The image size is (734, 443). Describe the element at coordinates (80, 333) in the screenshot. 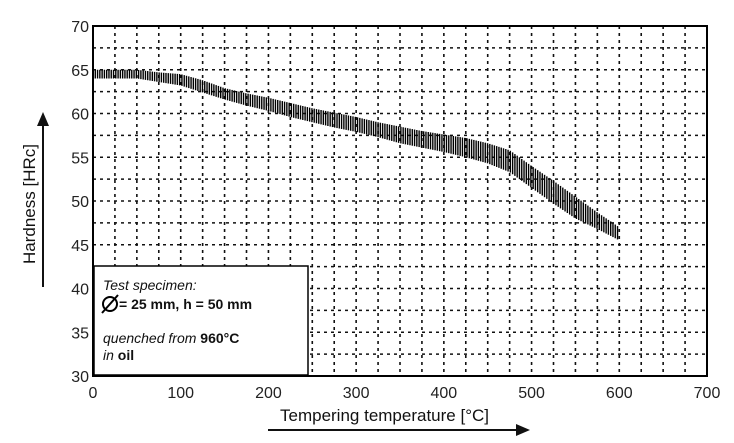

I see `y-tick-label: 35` at that location.